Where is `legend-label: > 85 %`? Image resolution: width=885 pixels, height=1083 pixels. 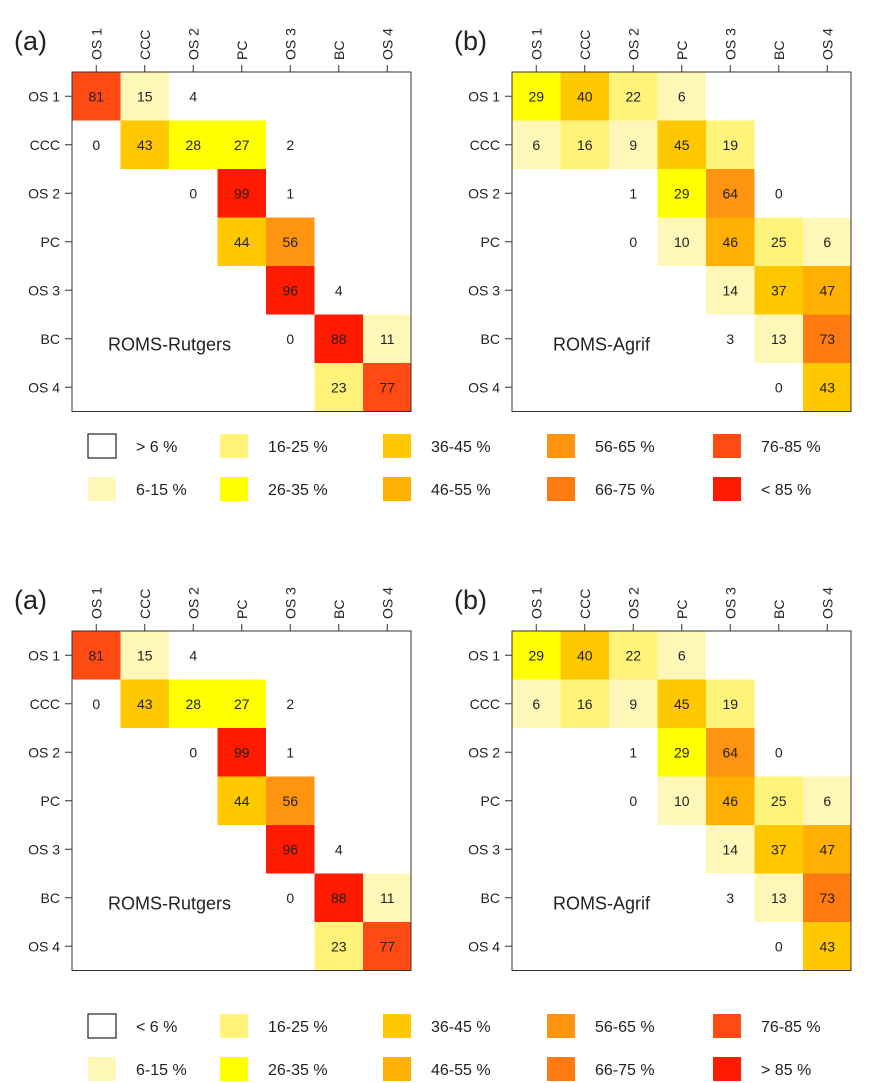
legend-label: > 85 % is located at coordinates (786, 1070).